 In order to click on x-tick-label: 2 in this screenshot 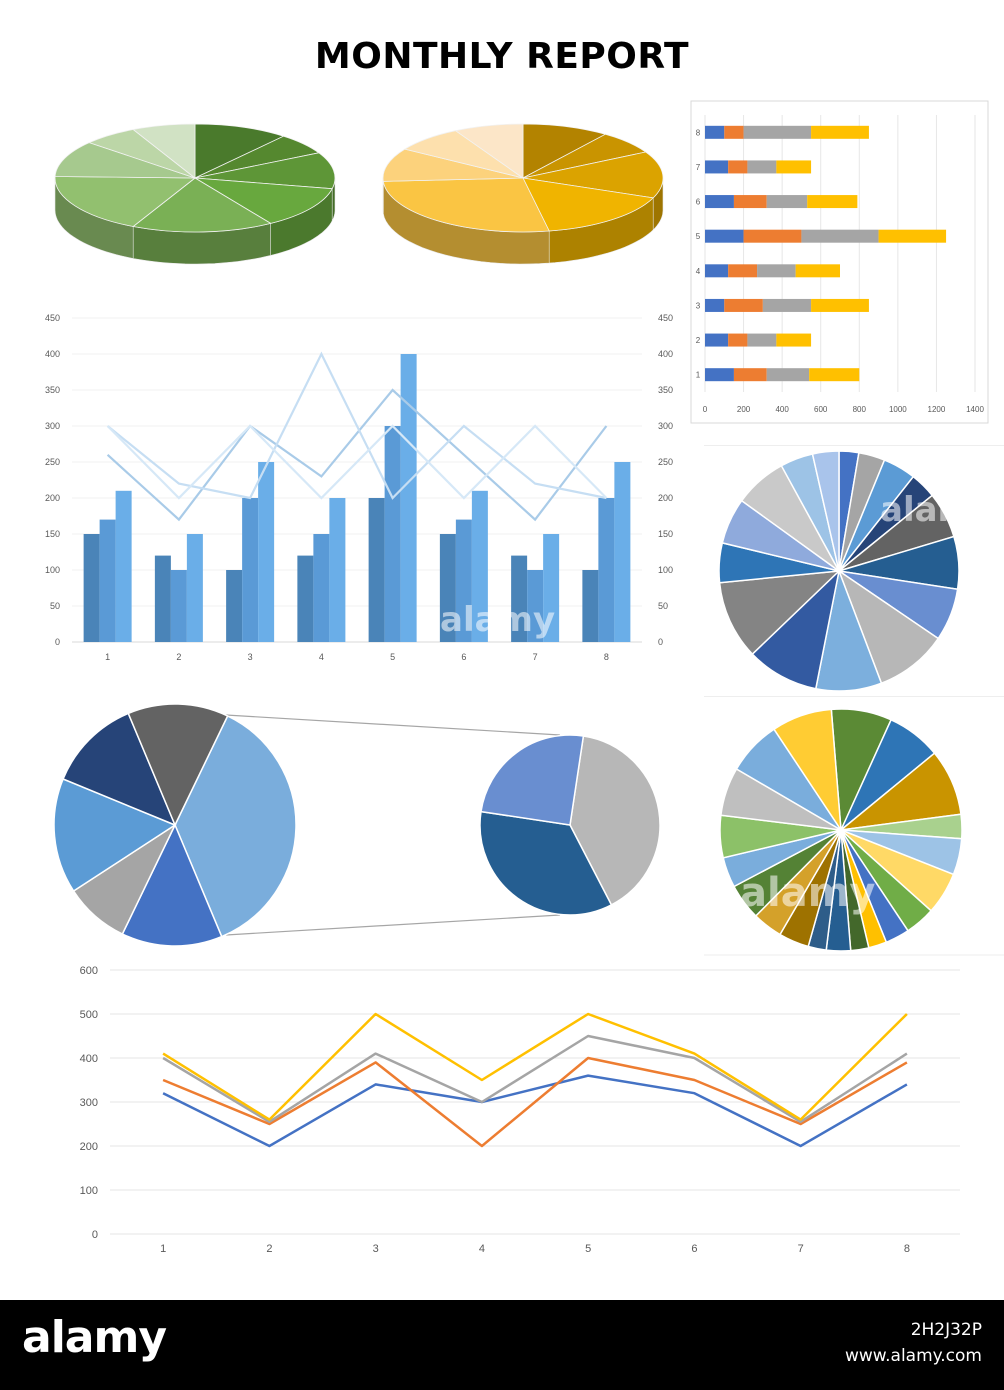, I will do `click(269, 1249)`.